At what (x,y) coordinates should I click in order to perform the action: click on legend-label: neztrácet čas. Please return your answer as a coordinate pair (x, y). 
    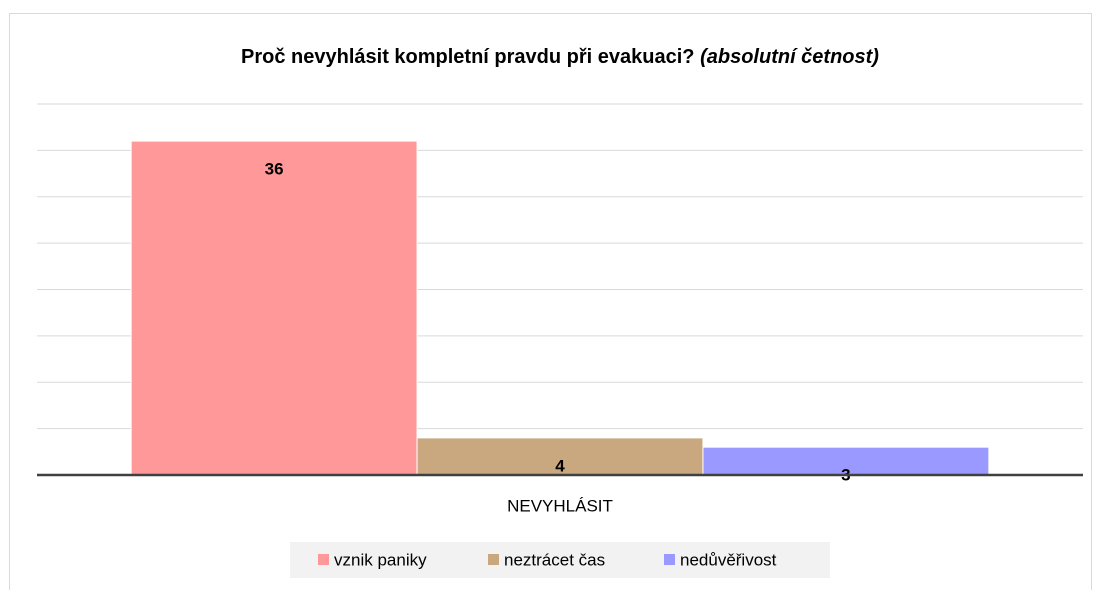
    Looking at the image, I should click on (554, 559).